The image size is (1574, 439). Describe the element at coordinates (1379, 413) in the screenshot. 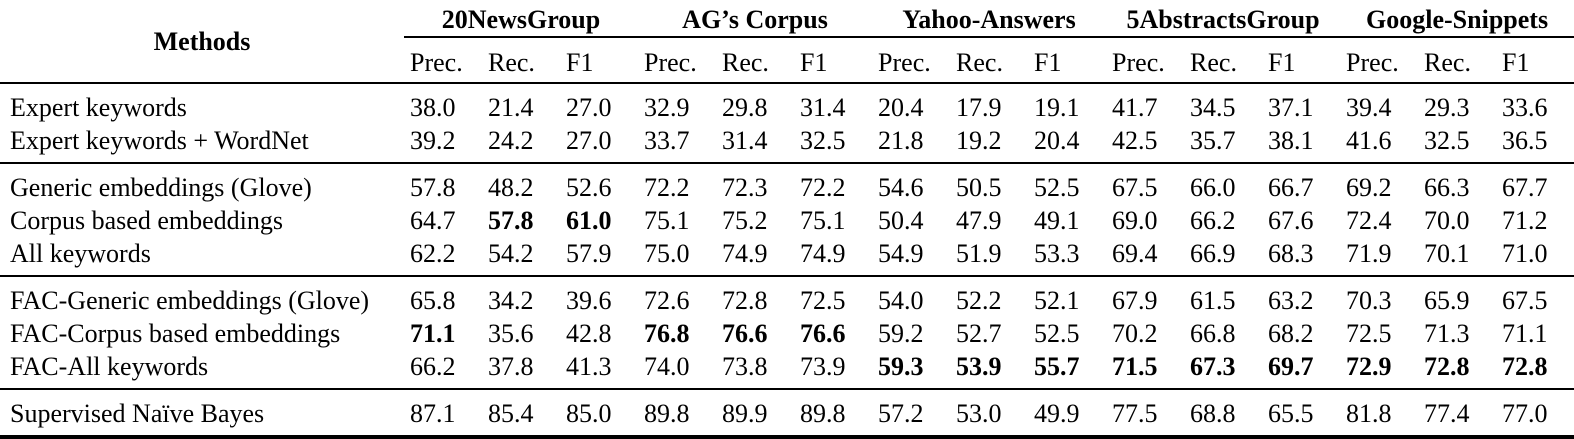

I see `value-cell: 81.8` at that location.